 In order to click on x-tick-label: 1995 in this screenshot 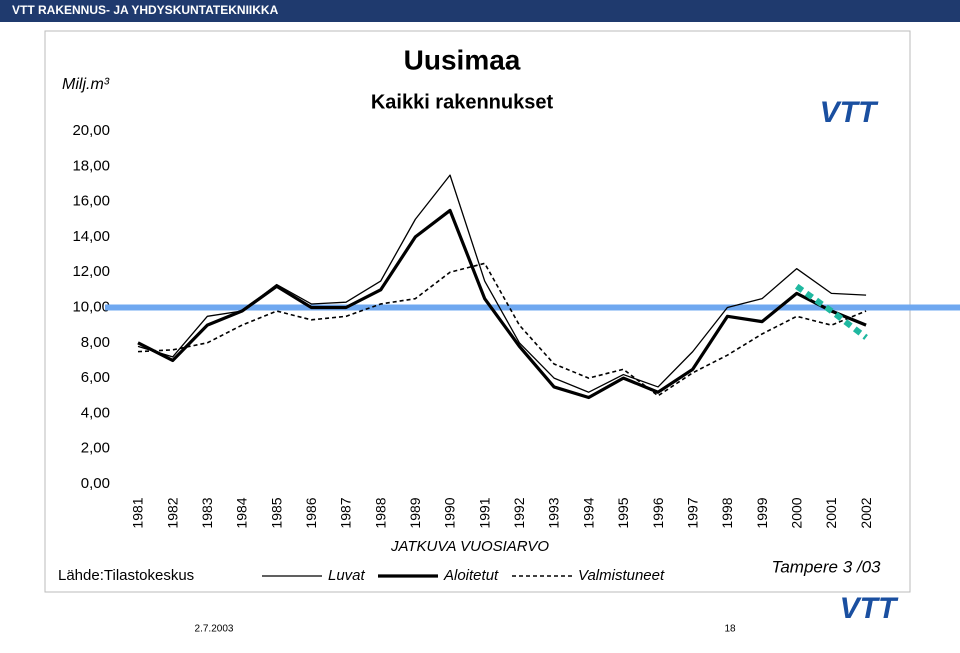, I will do `click(623, 512)`.